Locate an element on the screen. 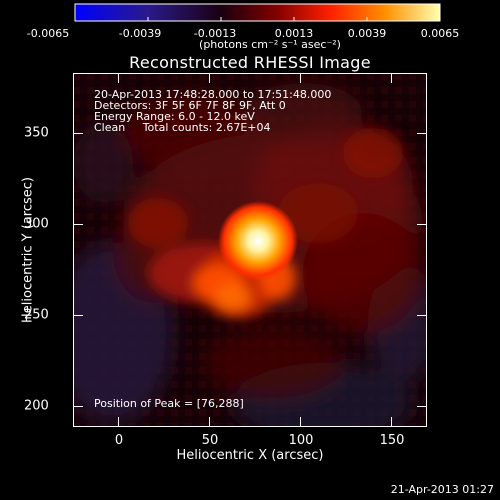 Image resolution: width=500 pixels, height=500 pixels. x-tick-label: 100 is located at coordinates (301, 440).